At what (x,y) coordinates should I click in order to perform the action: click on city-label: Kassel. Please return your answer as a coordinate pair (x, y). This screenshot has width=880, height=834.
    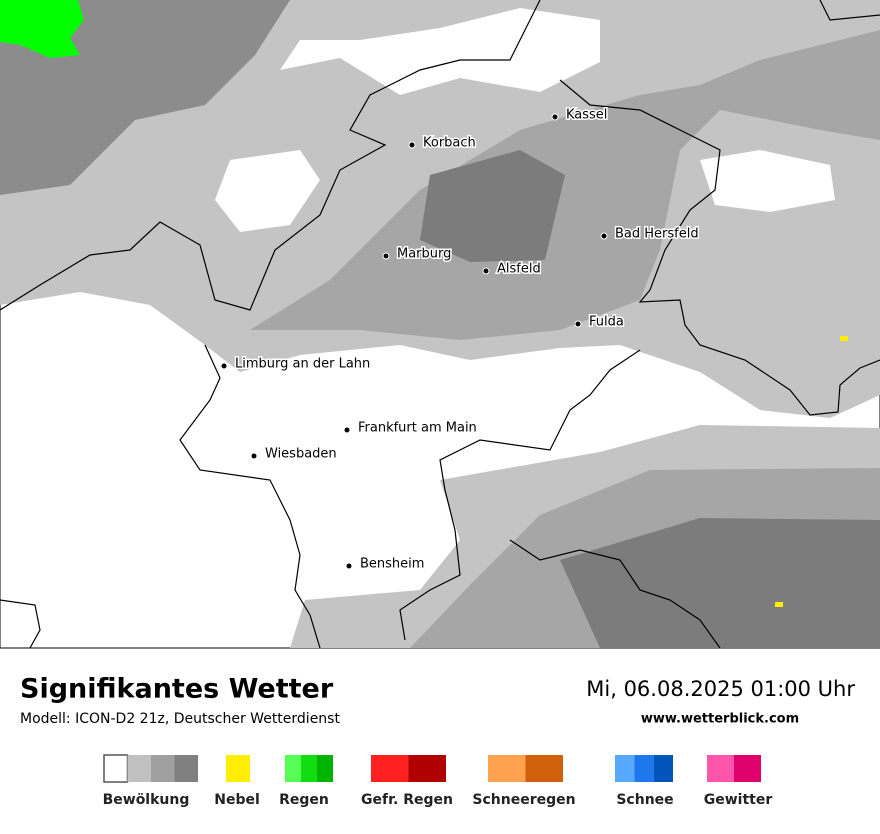
    Looking at the image, I should click on (586, 115).